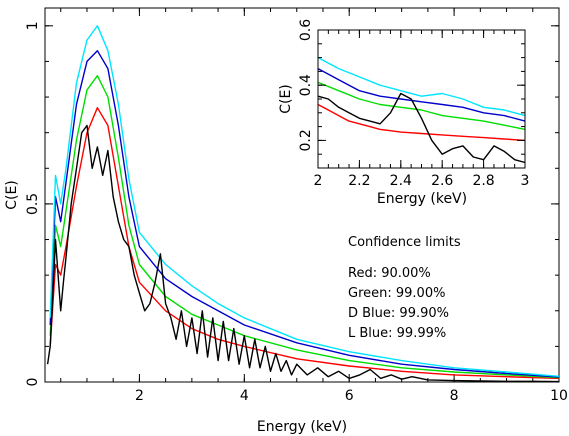  What do you see at coordinates (139, 396) in the screenshot?
I see `main-x-tick-label-0: 2` at bounding box center [139, 396].